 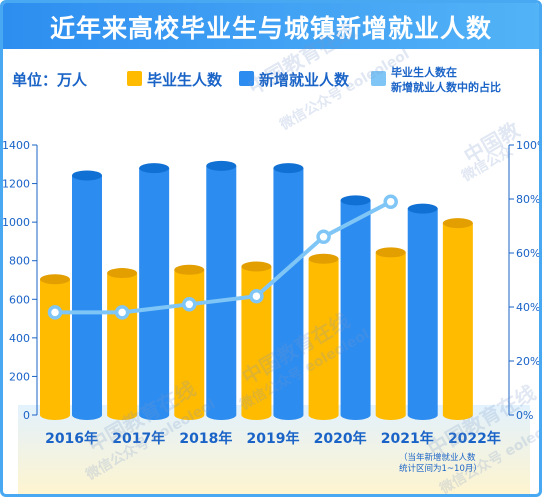 I want to click on legend-swatch-new-jobs, so click(x=246, y=78).